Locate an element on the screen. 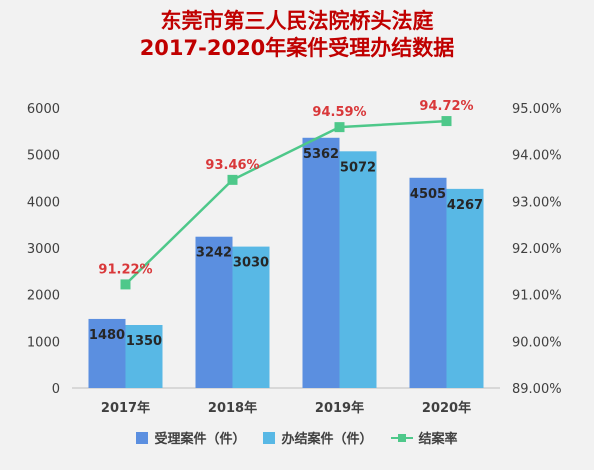  data-label-closed: 4267 is located at coordinates (465, 205).